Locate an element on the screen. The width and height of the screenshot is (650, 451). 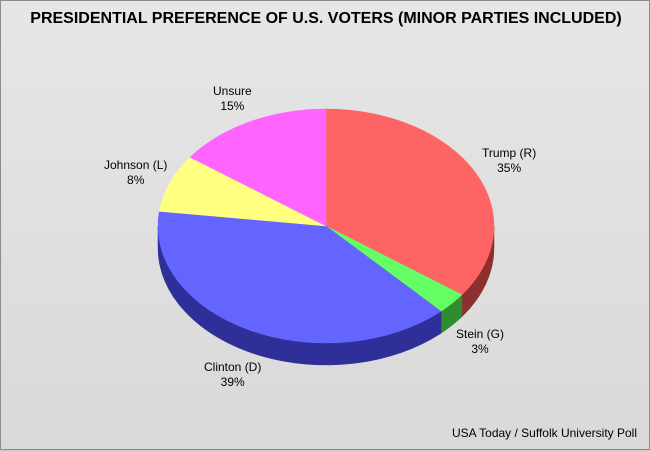
slice-label-value: 3% is located at coordinates (480, 349).